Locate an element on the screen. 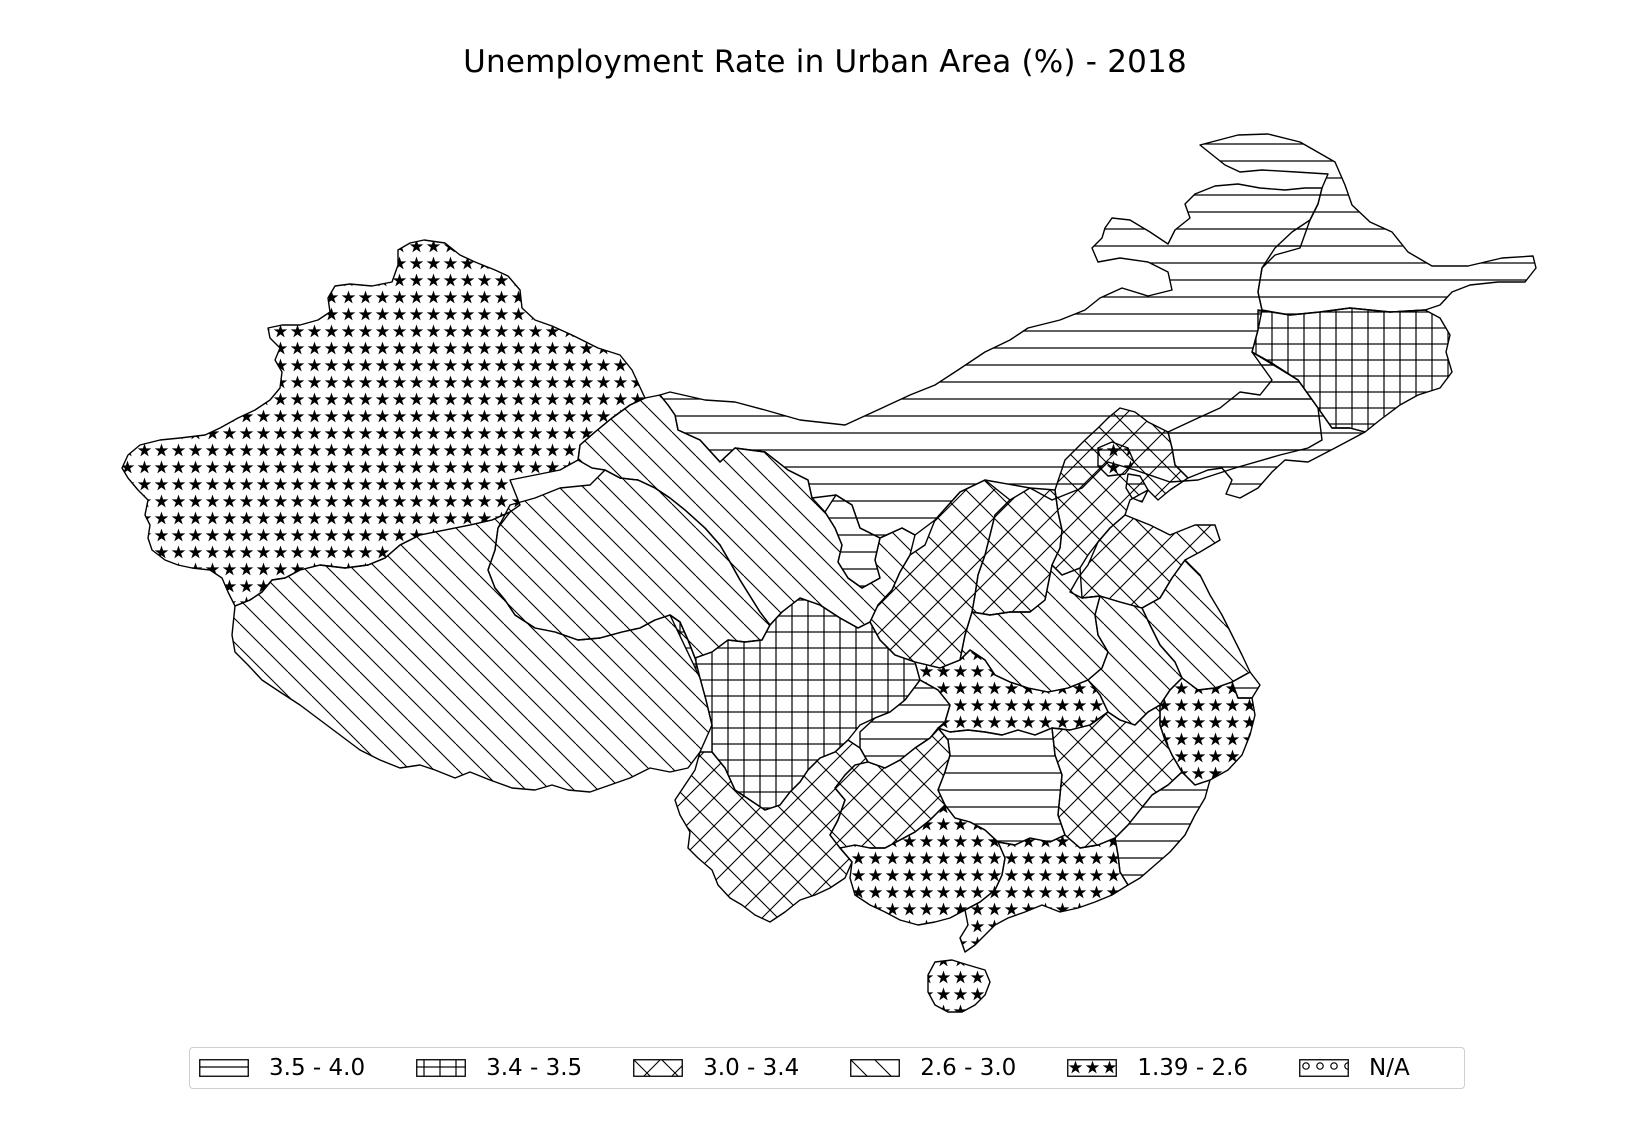 The height and width of the screenshot is (1139, 1650). legend-swatch-horizontal-lines is located at coordinates (224, 1068).